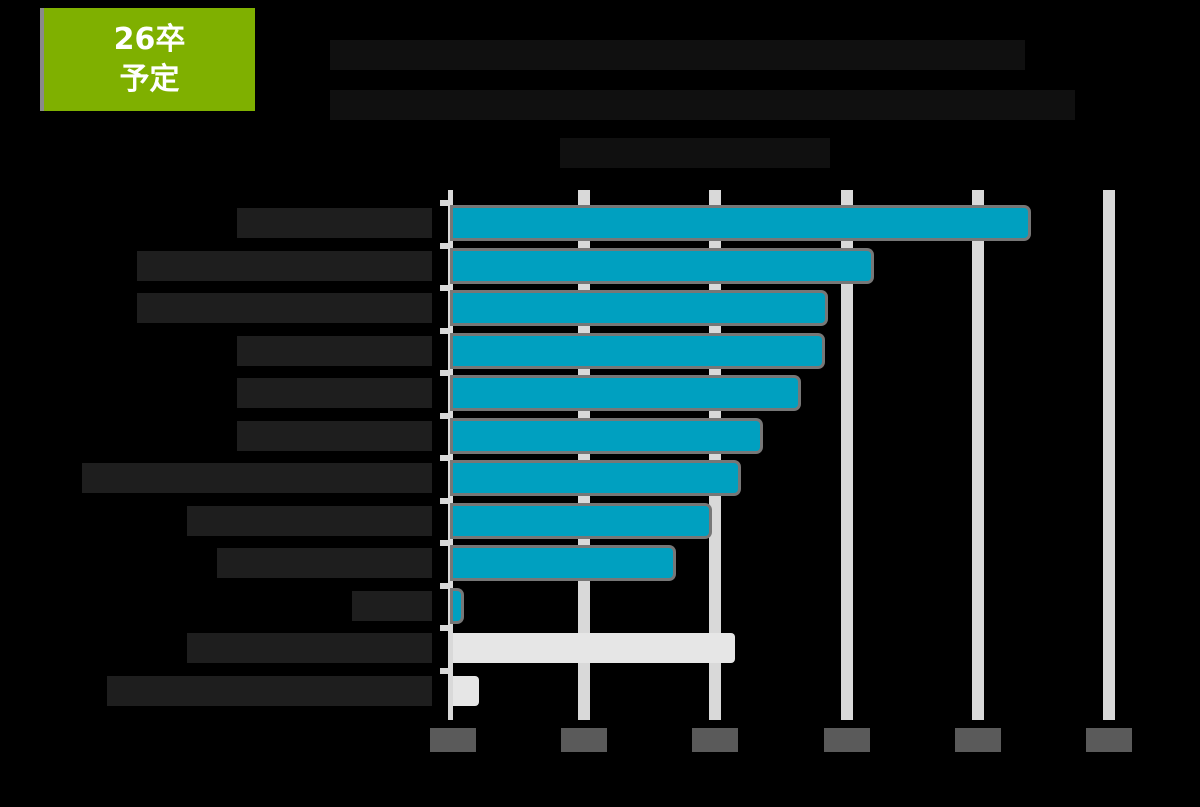 The height and width of the screenshot is (807, 1200). Describe the element at coordinates (584, 740) in the screenshot. I see `x-tick-label: 20%` at that location.